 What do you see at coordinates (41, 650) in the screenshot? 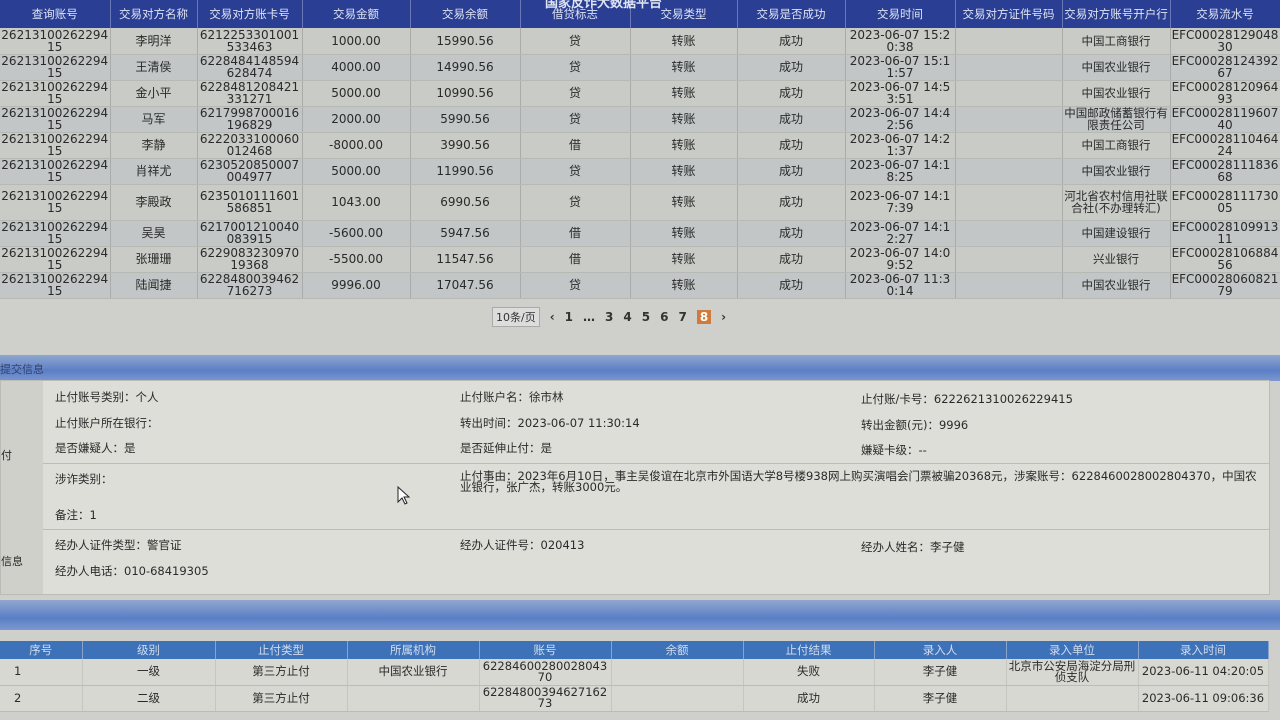
I see `column-header: 序号` at bounding box center [41, 650].